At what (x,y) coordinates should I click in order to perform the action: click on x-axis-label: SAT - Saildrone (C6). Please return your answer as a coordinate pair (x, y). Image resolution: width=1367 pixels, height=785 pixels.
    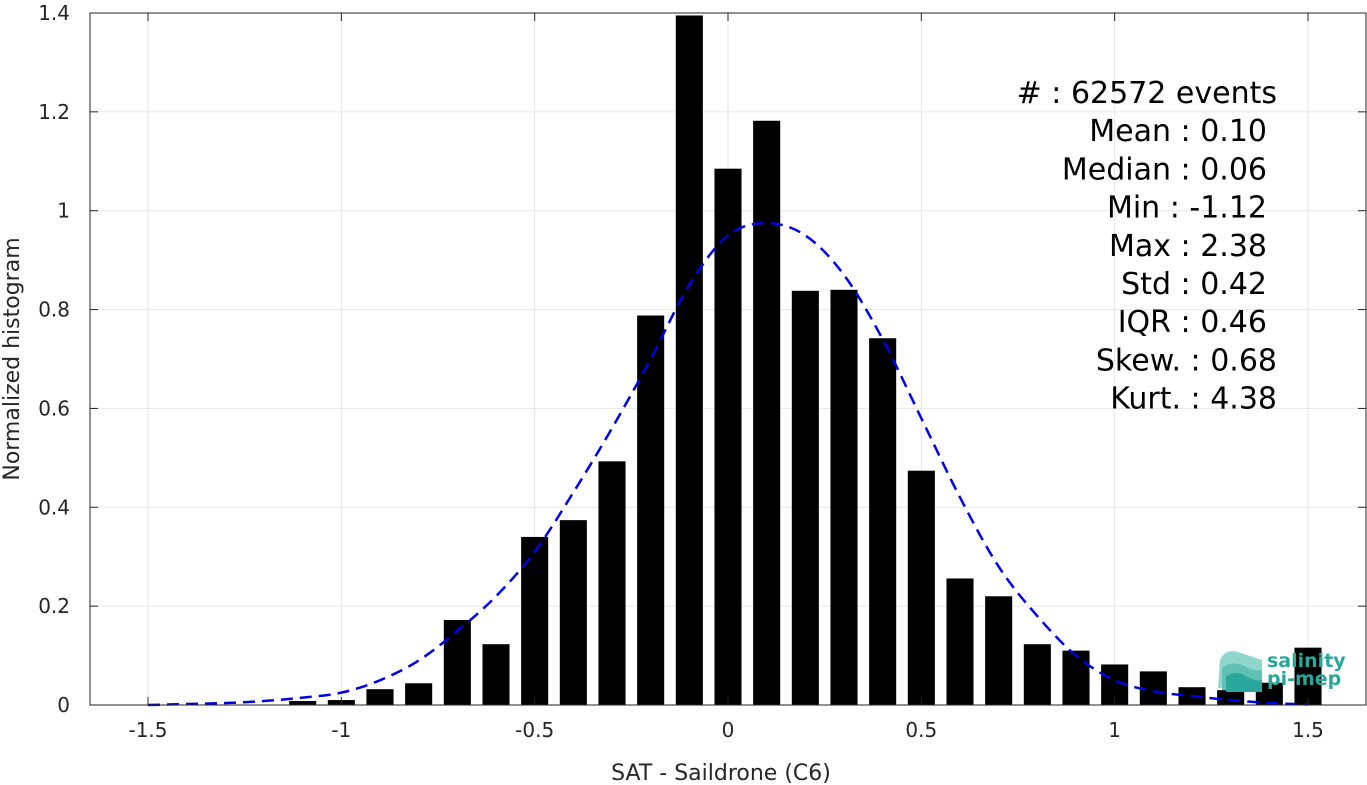
    Looking at the image, I should click on (721, 773).